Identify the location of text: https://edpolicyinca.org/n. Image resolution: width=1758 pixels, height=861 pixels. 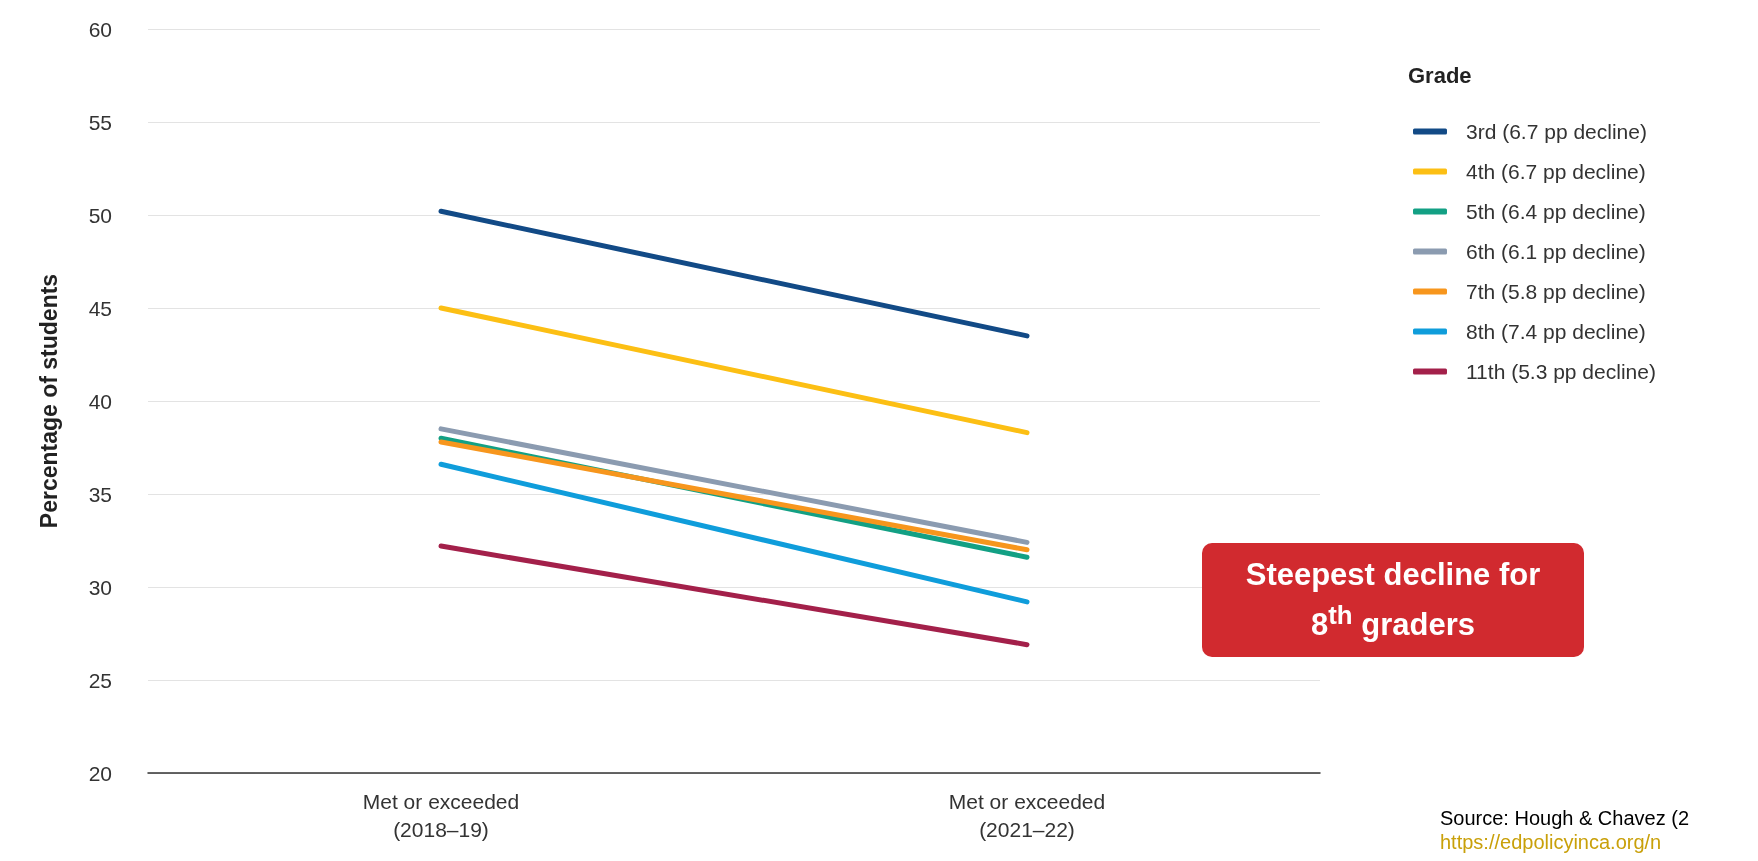
(1551, 842).